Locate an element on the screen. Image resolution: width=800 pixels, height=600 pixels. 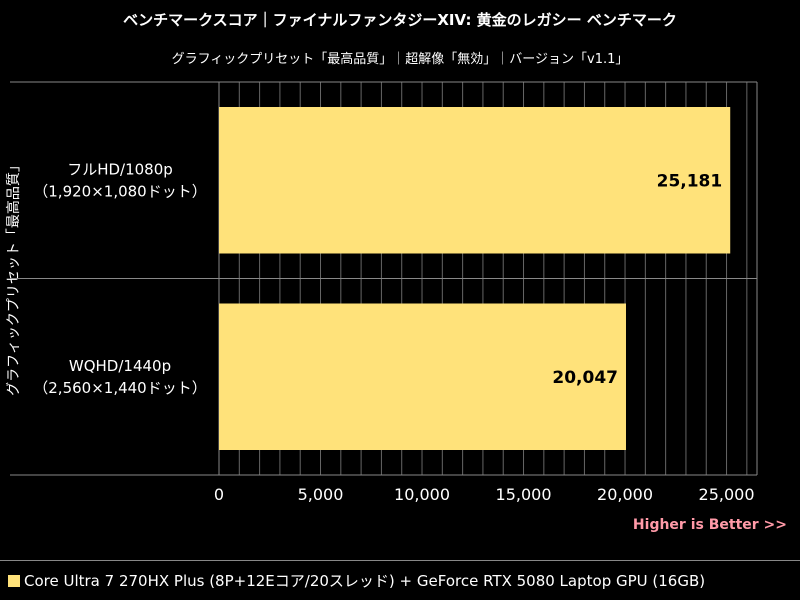
bar-value-label: 25,181 is located at coordinates (690, 181).